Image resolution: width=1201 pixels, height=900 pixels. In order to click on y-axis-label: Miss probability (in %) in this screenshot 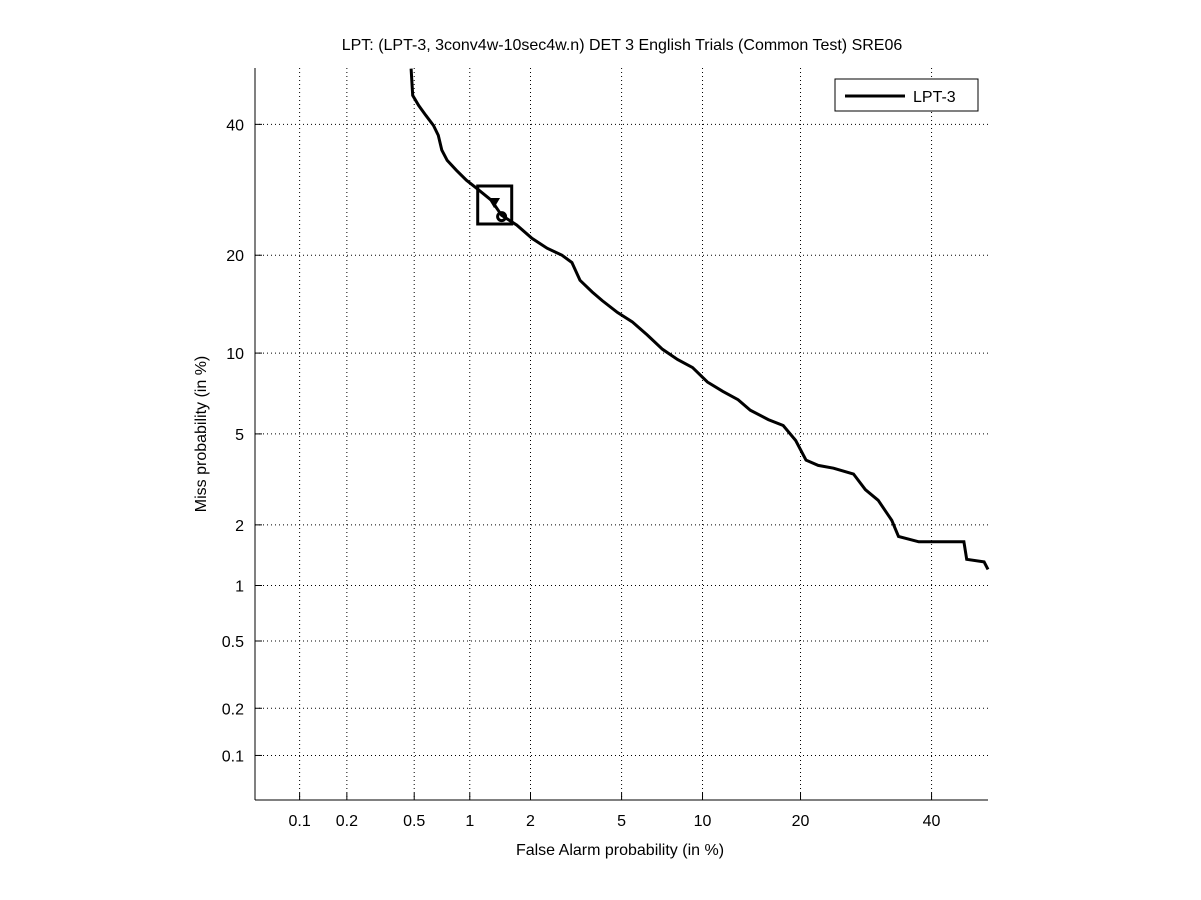, I will do `click(201, 434)`.